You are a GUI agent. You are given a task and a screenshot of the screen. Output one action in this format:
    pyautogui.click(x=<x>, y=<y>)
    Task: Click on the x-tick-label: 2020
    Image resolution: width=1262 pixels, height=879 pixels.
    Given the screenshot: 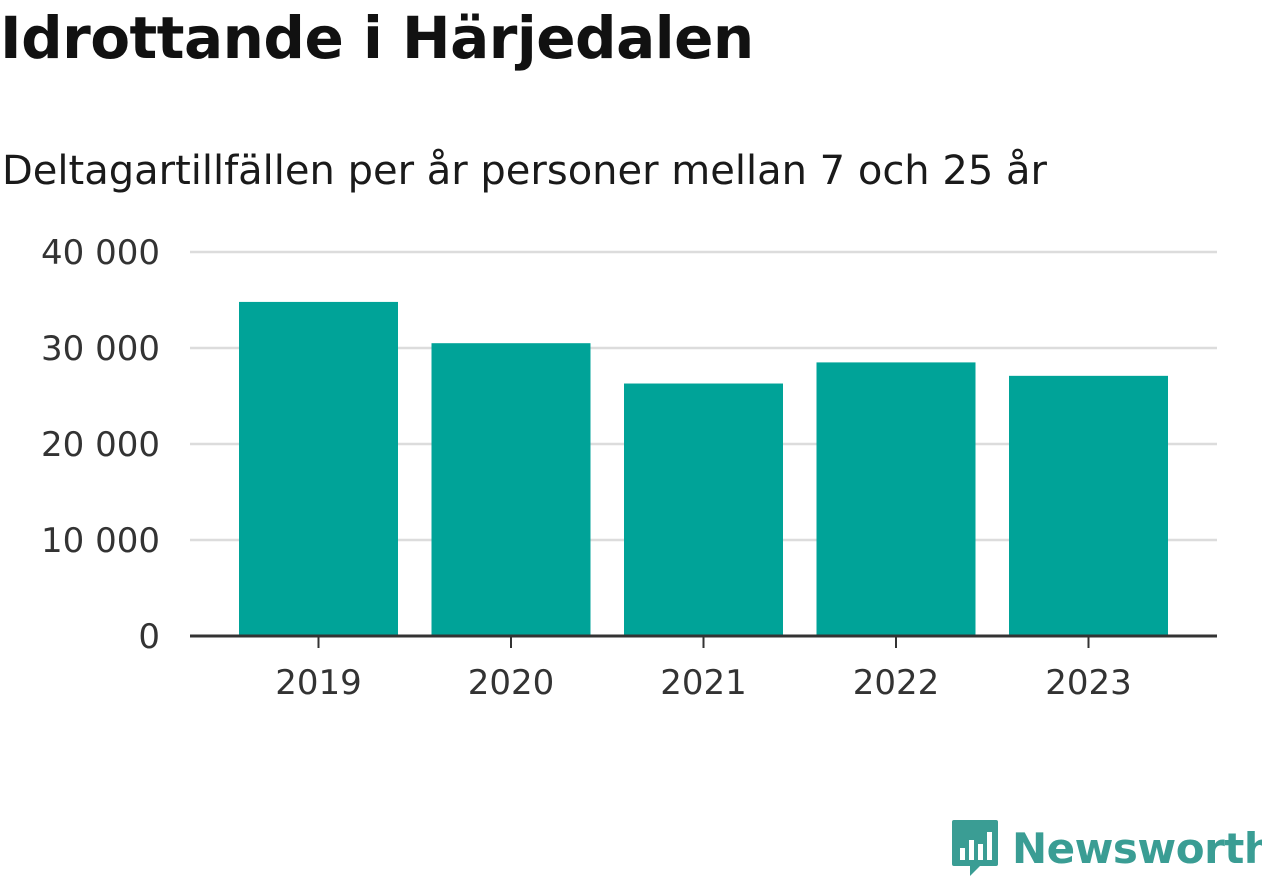 What is the action you would take?
    pyautogui.click(x=511, y=683)
    